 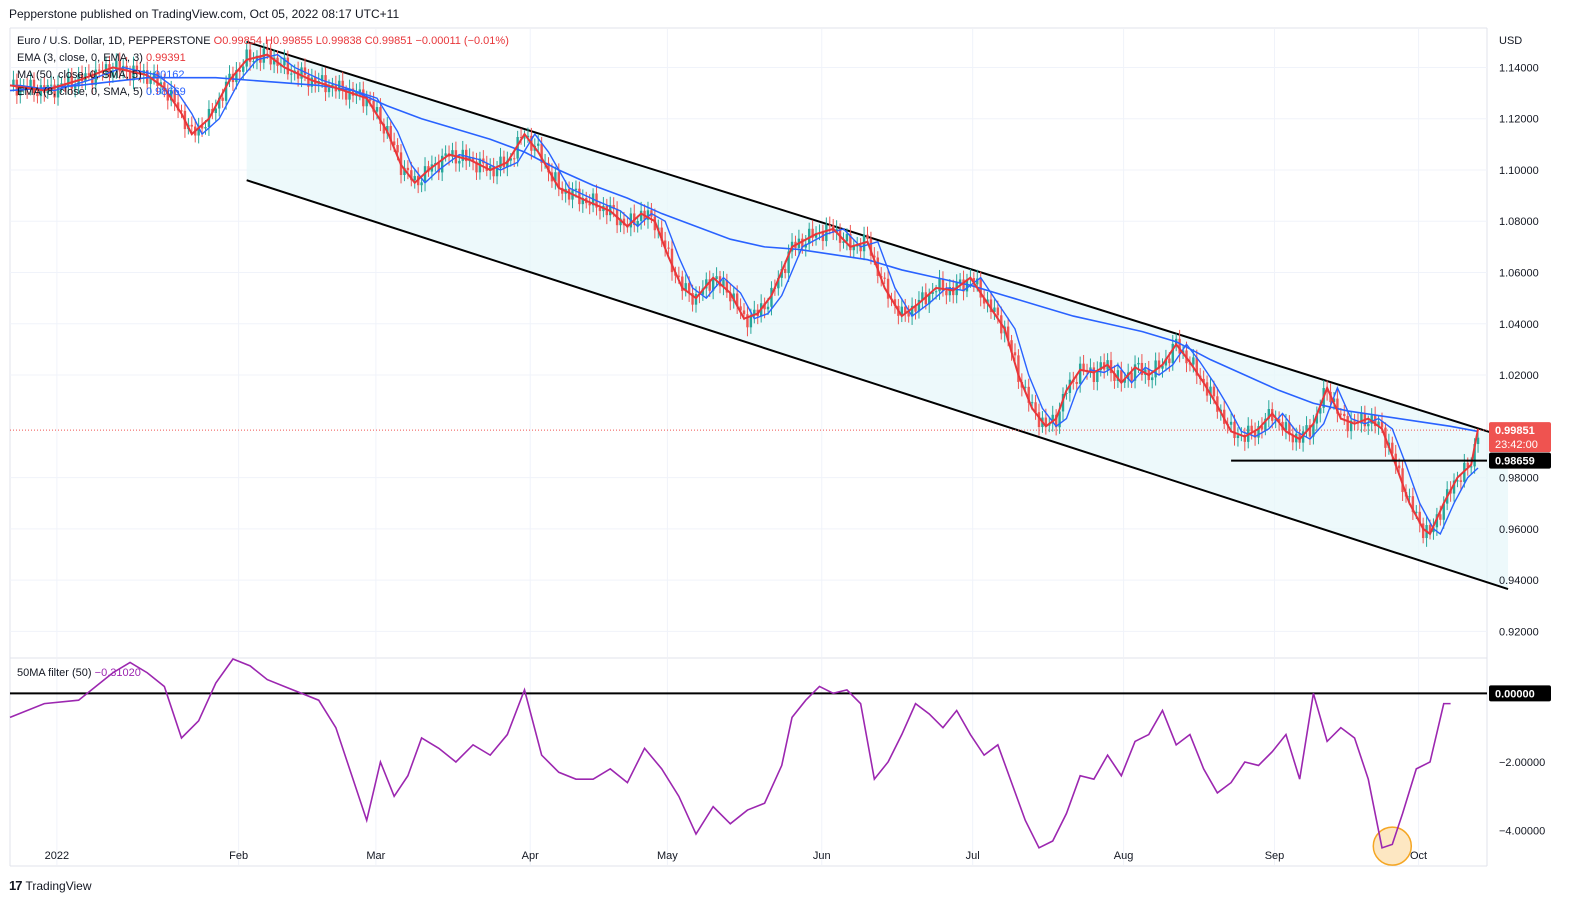 I want to click on legend-oscillator: 50MA filter (50) −0.31020, so click(x=79, y=673).